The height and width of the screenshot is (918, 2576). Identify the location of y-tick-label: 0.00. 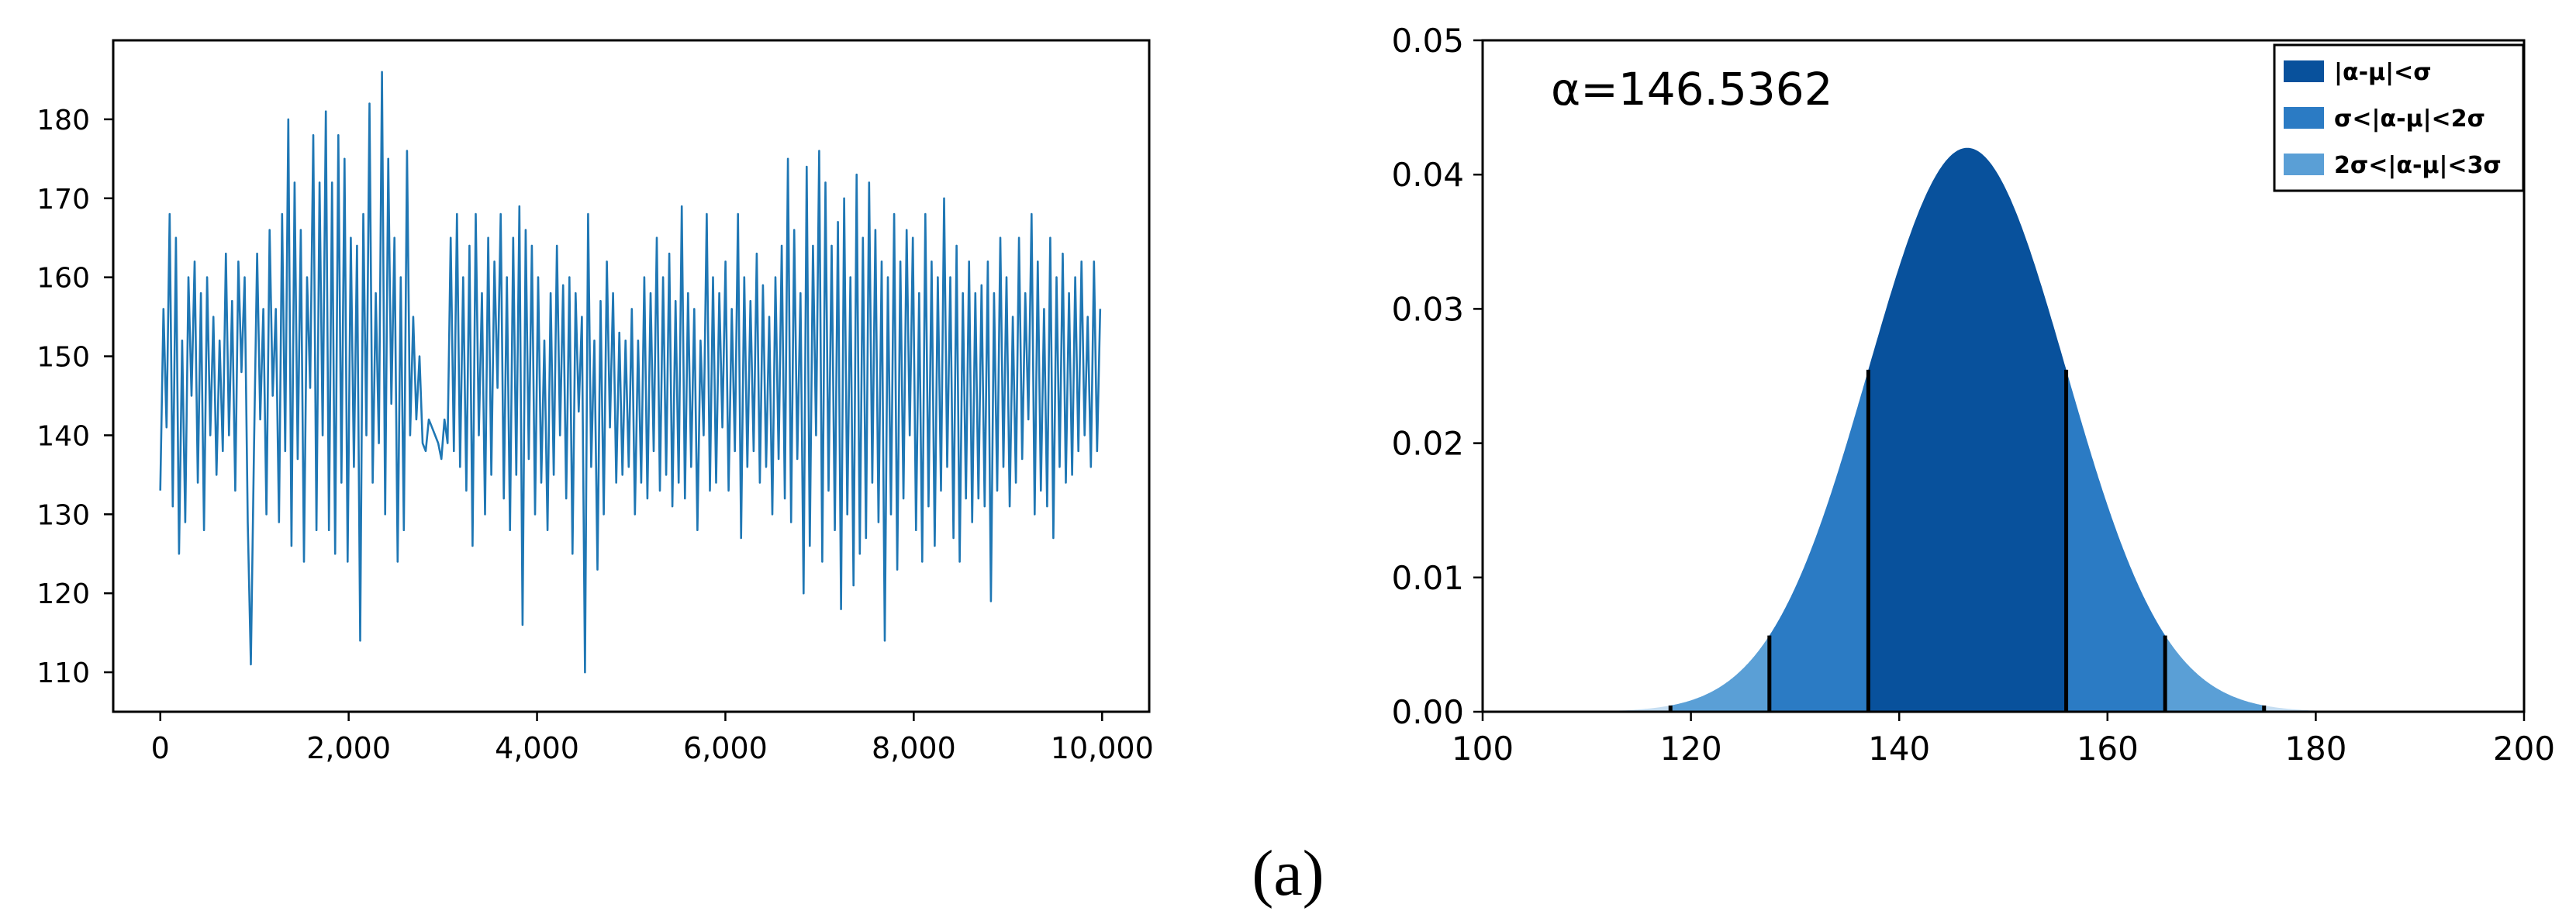
(1427, 712).